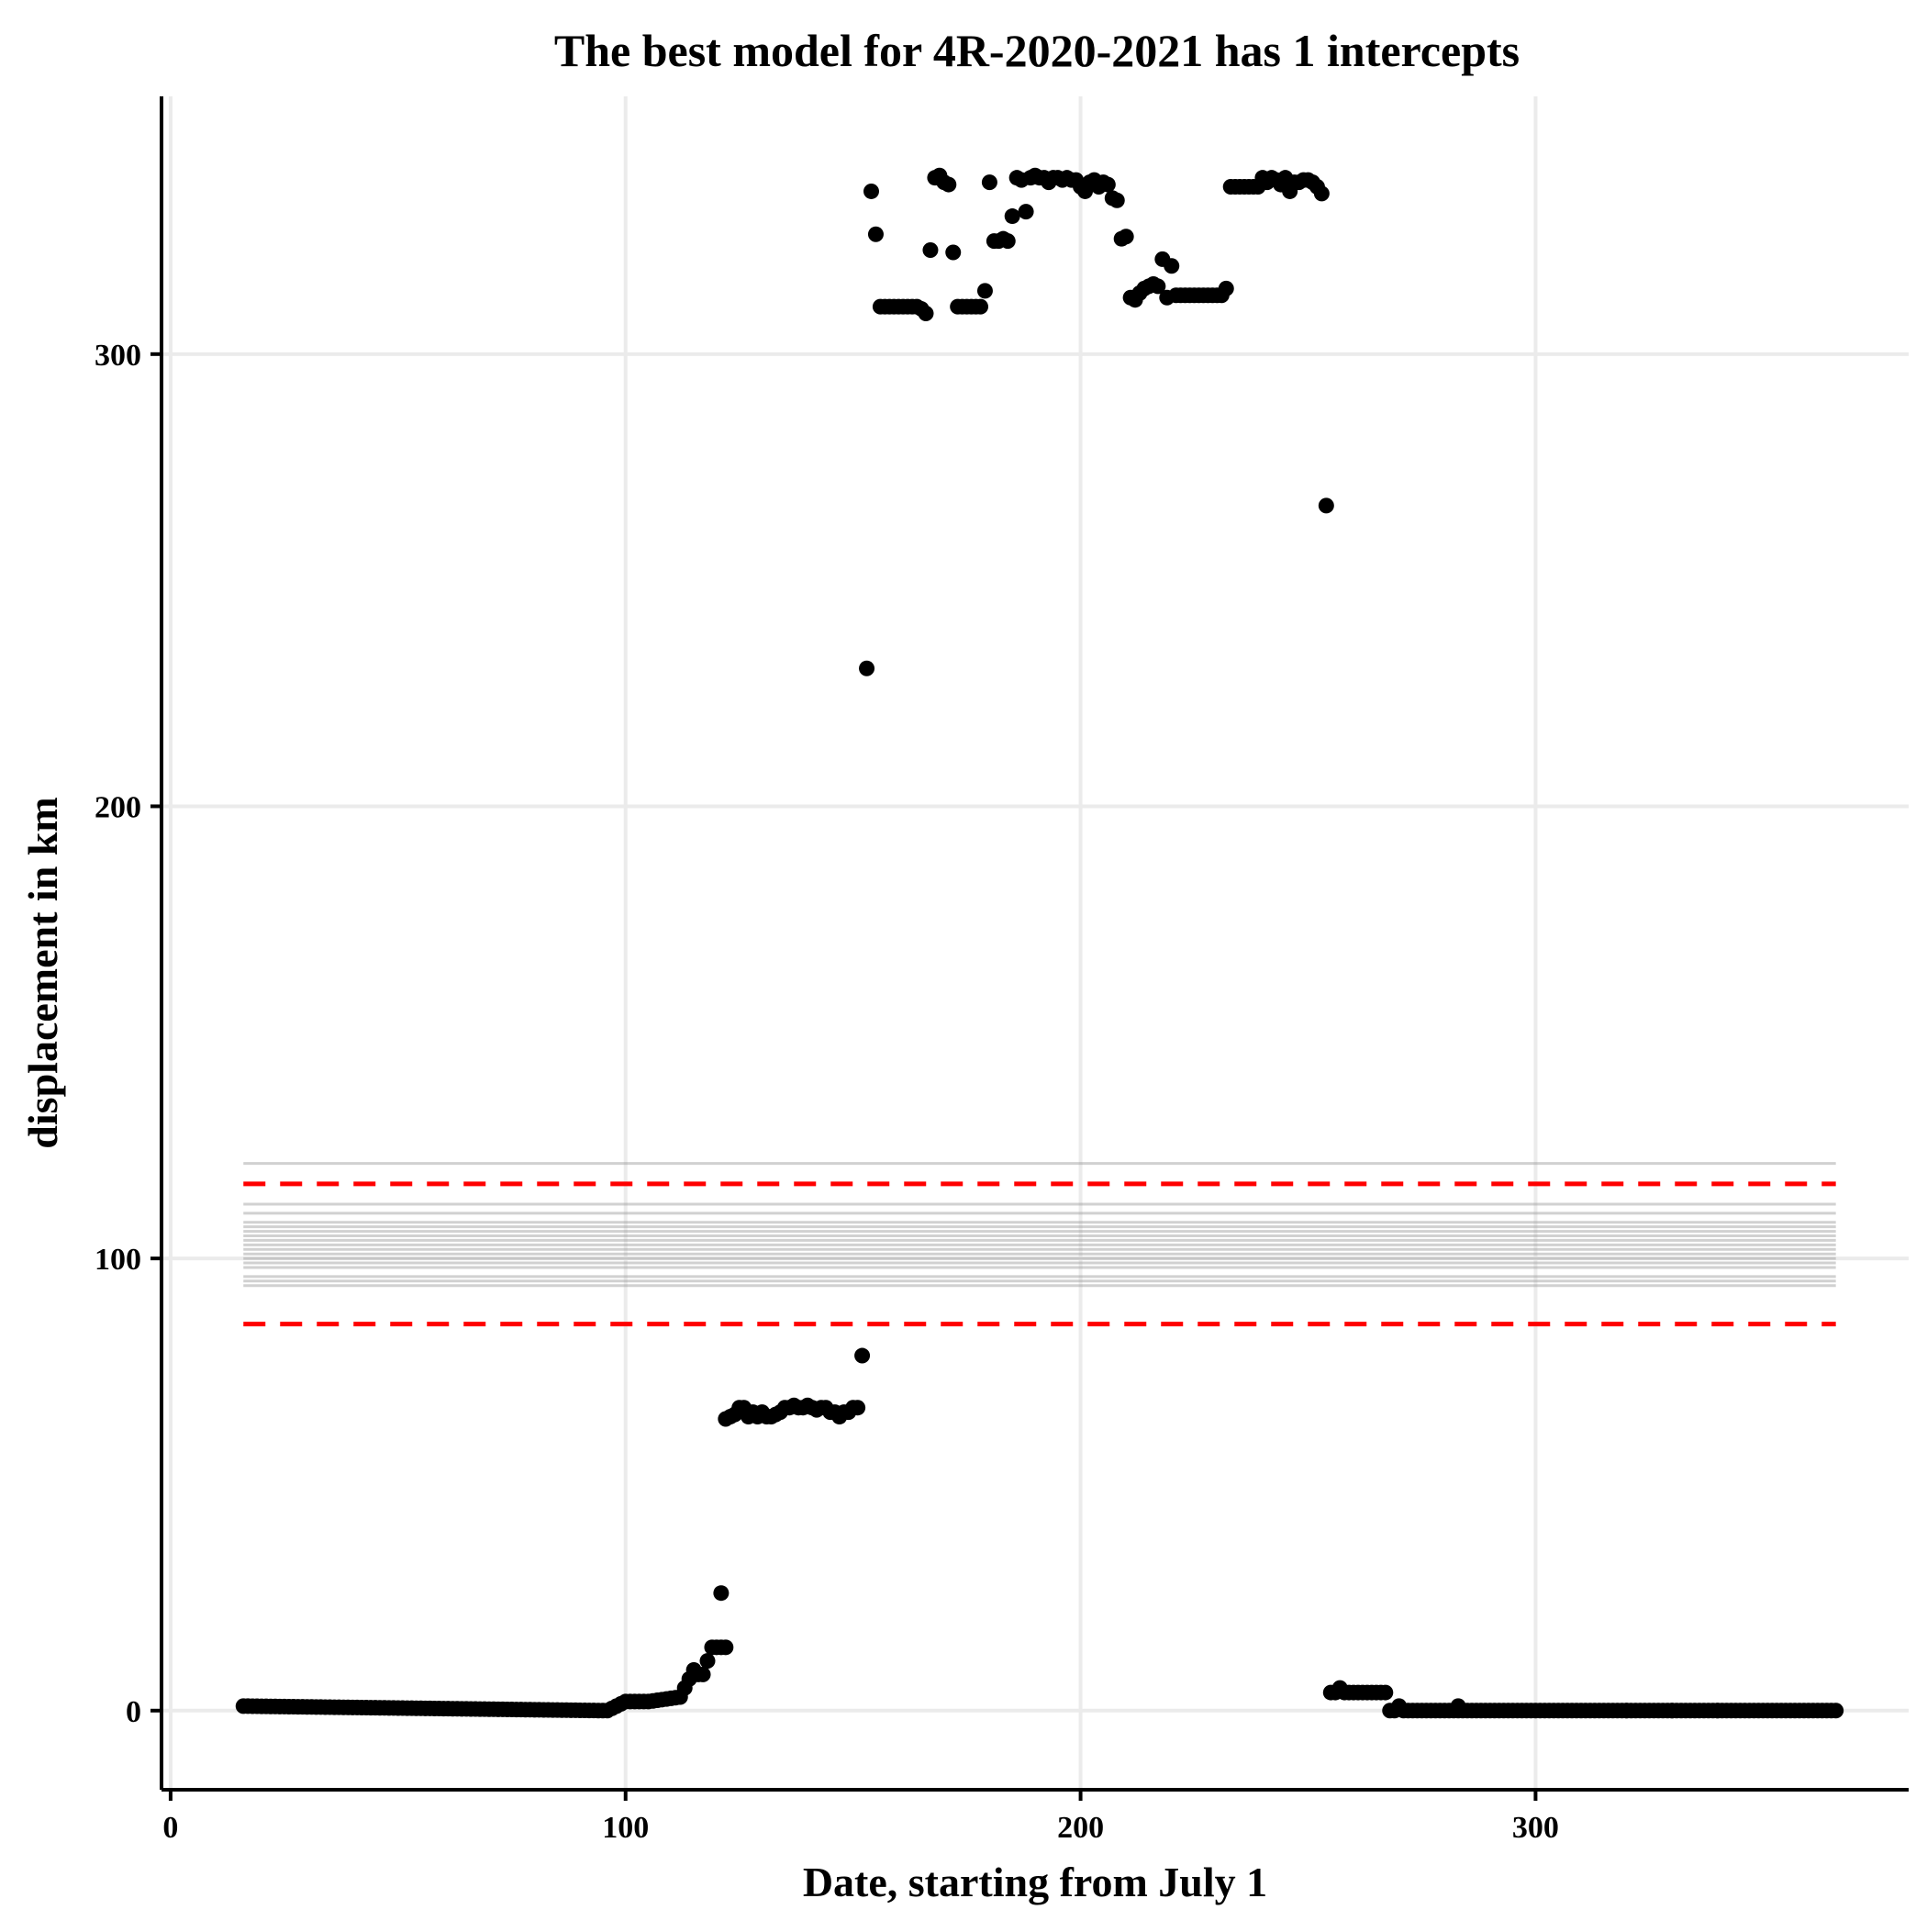 Image resolution: width=1927 pixels, height=1932 pixels. I want to click on x-tick-label: 200, so click(1080, 1828).